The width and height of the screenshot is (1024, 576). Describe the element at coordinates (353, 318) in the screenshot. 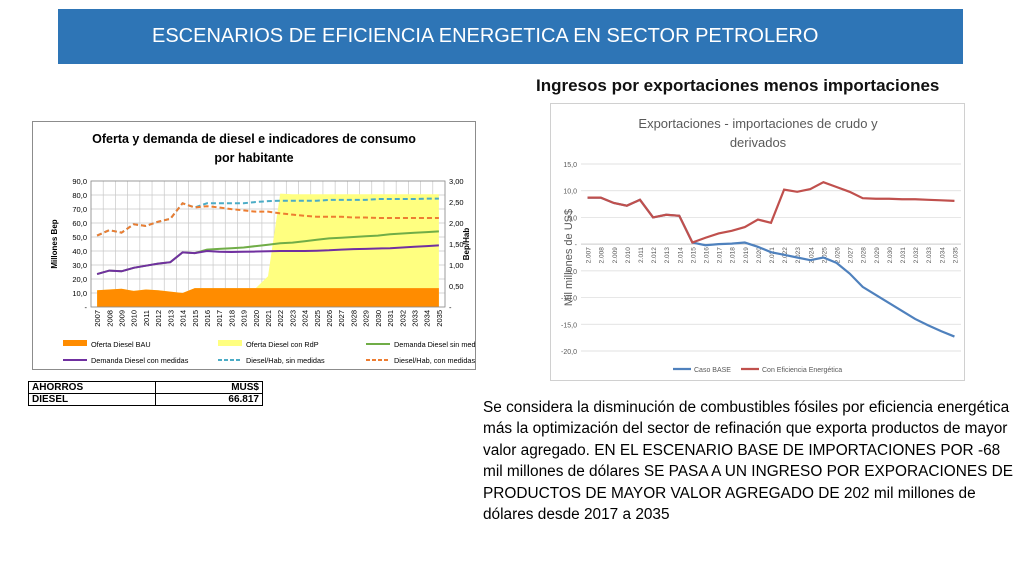

I see `x-tick-label: 2028` at that location.